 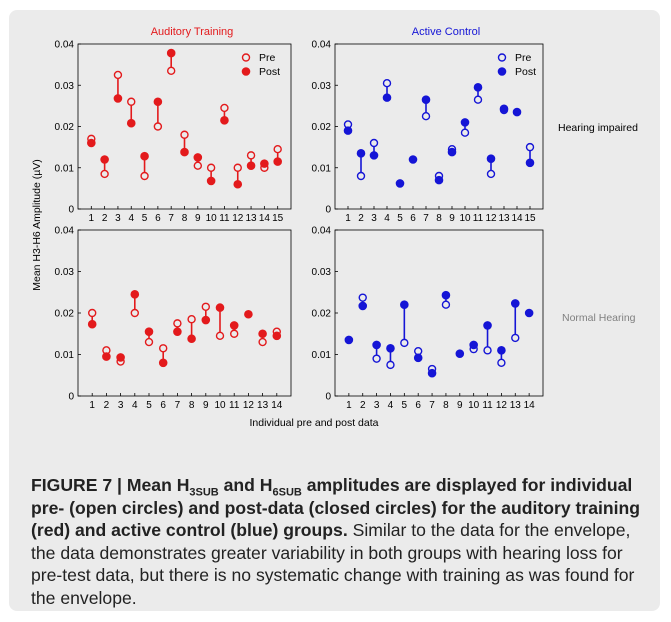 I want to click on x-tick-label: 2, so click(x=107, y=405).